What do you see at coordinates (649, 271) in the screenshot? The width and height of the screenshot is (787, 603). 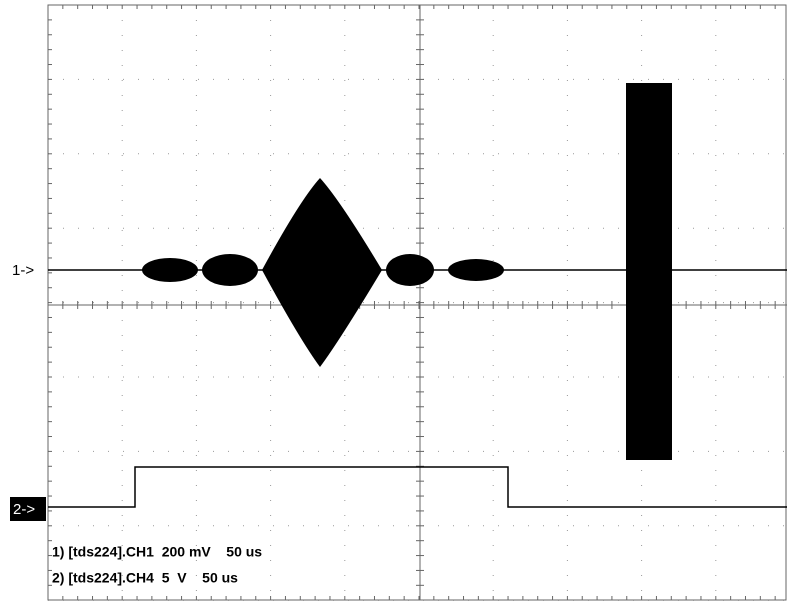 I see `burst-block` at bounding box center [649, 271].